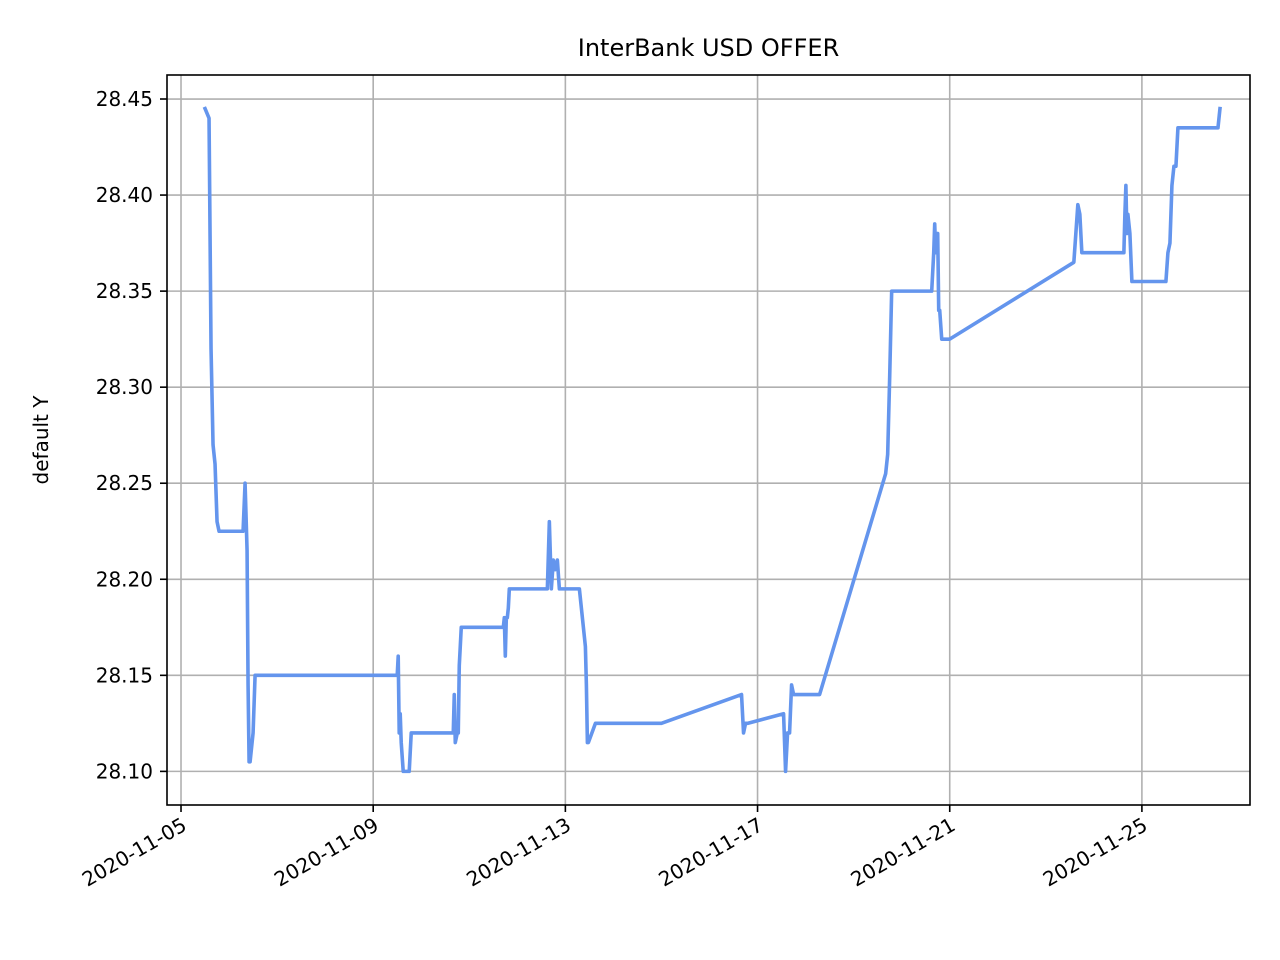 This screenshot has width=1280, height=960. What do you see at coordinates (124, 195) in the screenshot?
I see `y-tick-label: 28.40` at bounding box center [124, 195].